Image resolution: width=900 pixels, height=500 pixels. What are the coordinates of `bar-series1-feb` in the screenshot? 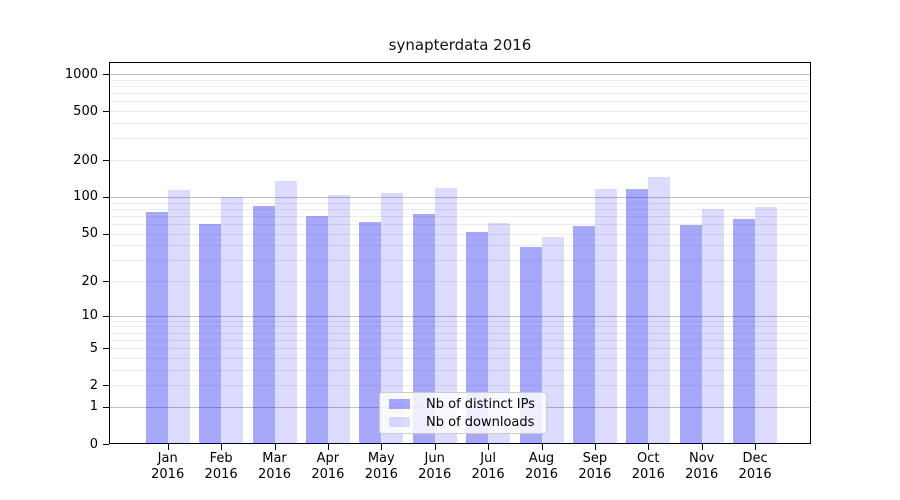 It's located at (232, 320).